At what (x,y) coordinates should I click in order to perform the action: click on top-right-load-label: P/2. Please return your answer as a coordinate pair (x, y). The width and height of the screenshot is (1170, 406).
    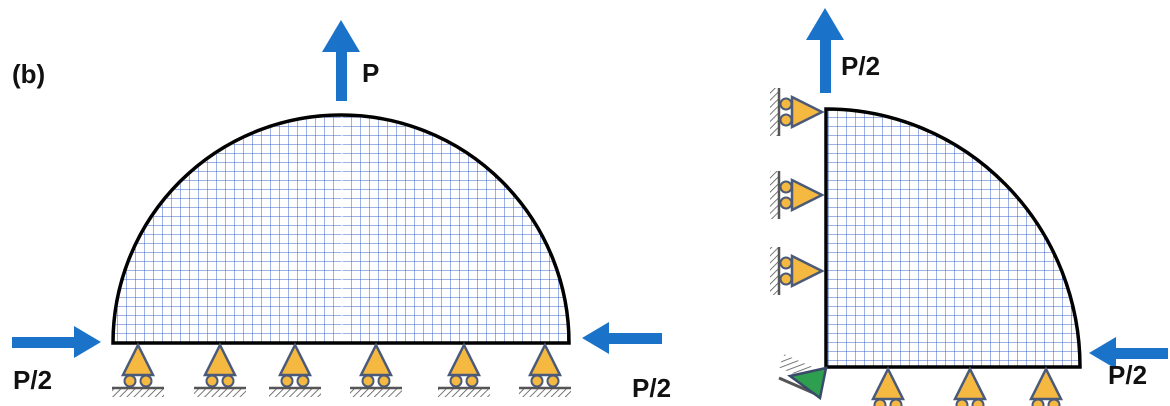
    Looking at the image, I should click on (860, 66).